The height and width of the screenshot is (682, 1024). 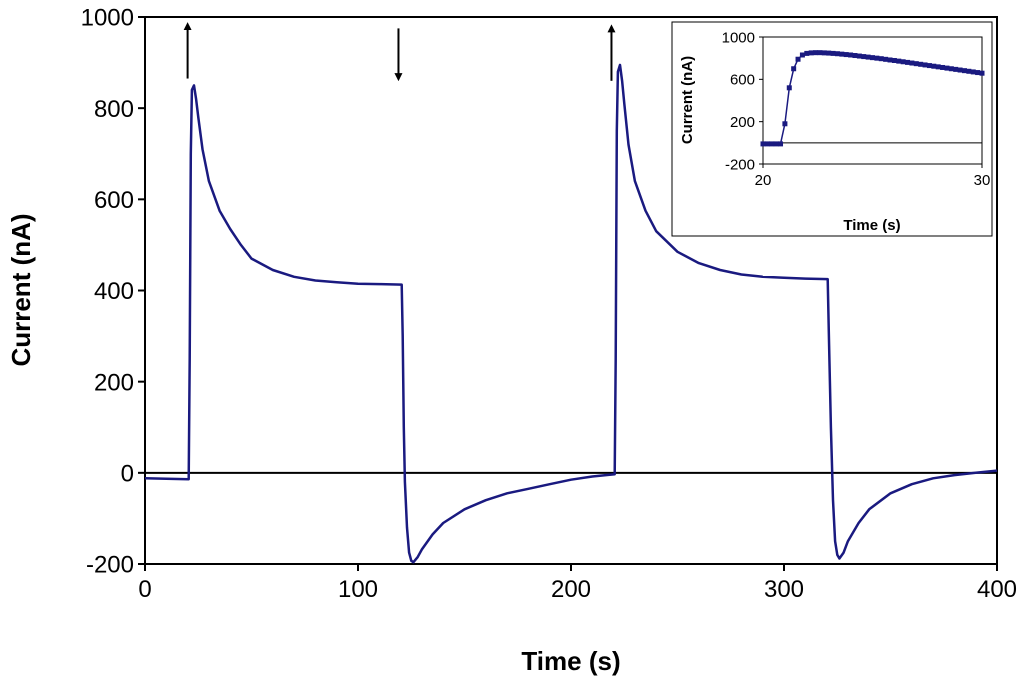 I want to click on inset-x-axis-title: Time (s), so click(x=871, y=225).